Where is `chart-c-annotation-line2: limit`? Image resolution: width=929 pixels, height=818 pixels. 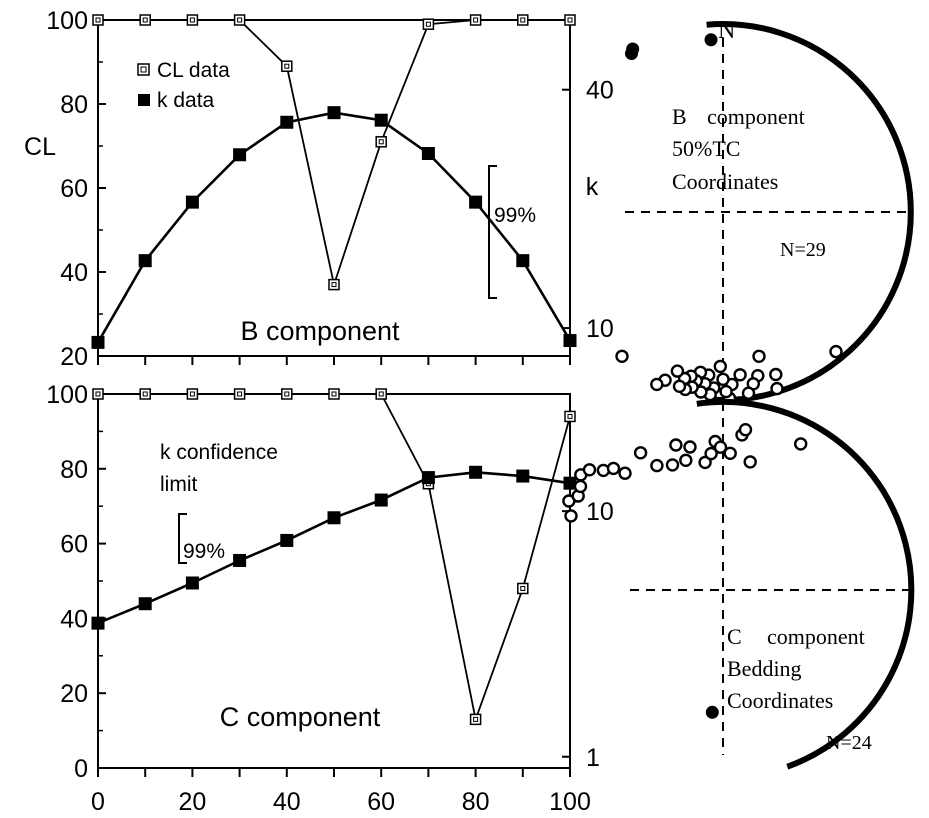 chart-c-annotation-line2: limit is located at coordinates (178, 484).